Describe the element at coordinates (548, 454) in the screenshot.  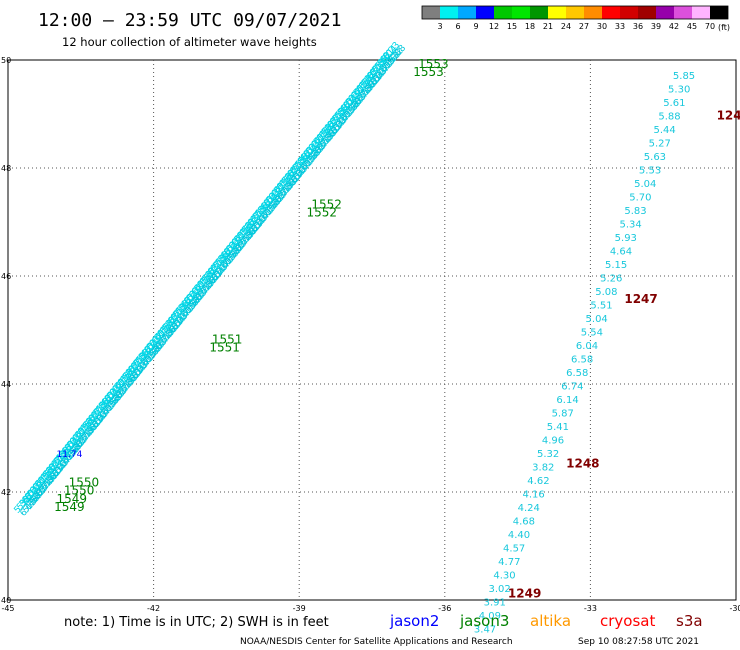
I see `east-track-swh-label: 5.32` at that location.